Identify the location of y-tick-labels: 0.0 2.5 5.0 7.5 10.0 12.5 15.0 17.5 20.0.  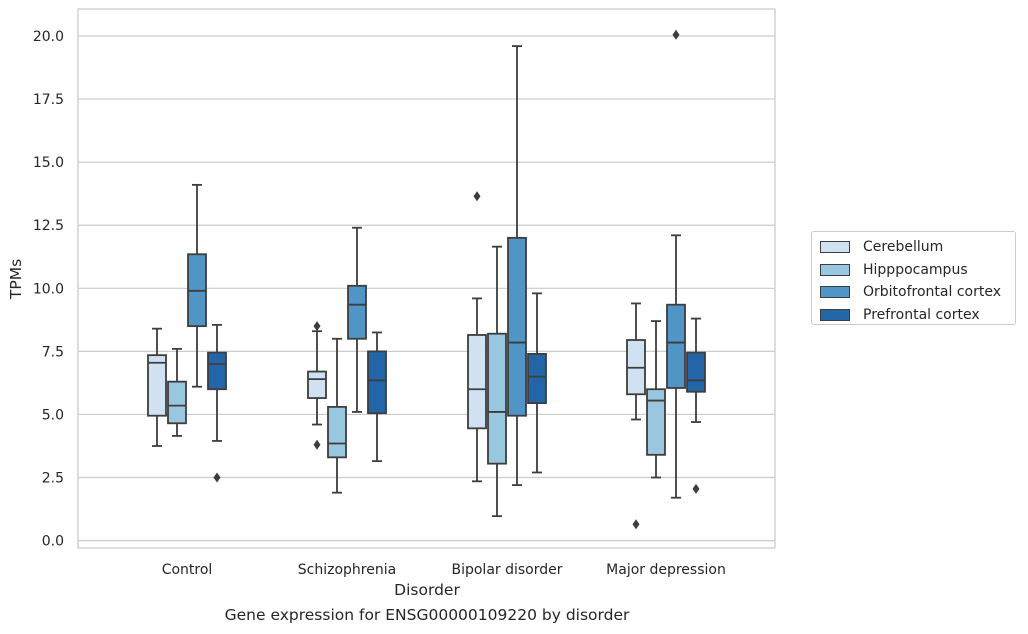
(48, 289).